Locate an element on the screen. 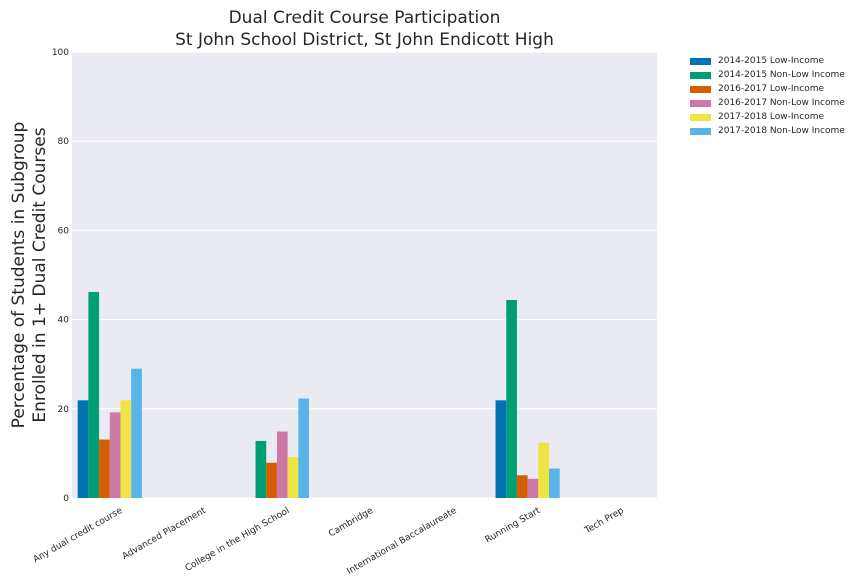 This screenshot has height=576, width=864. legend-label: 2016-2017 Low-Income is located at coordinates (771, 89).